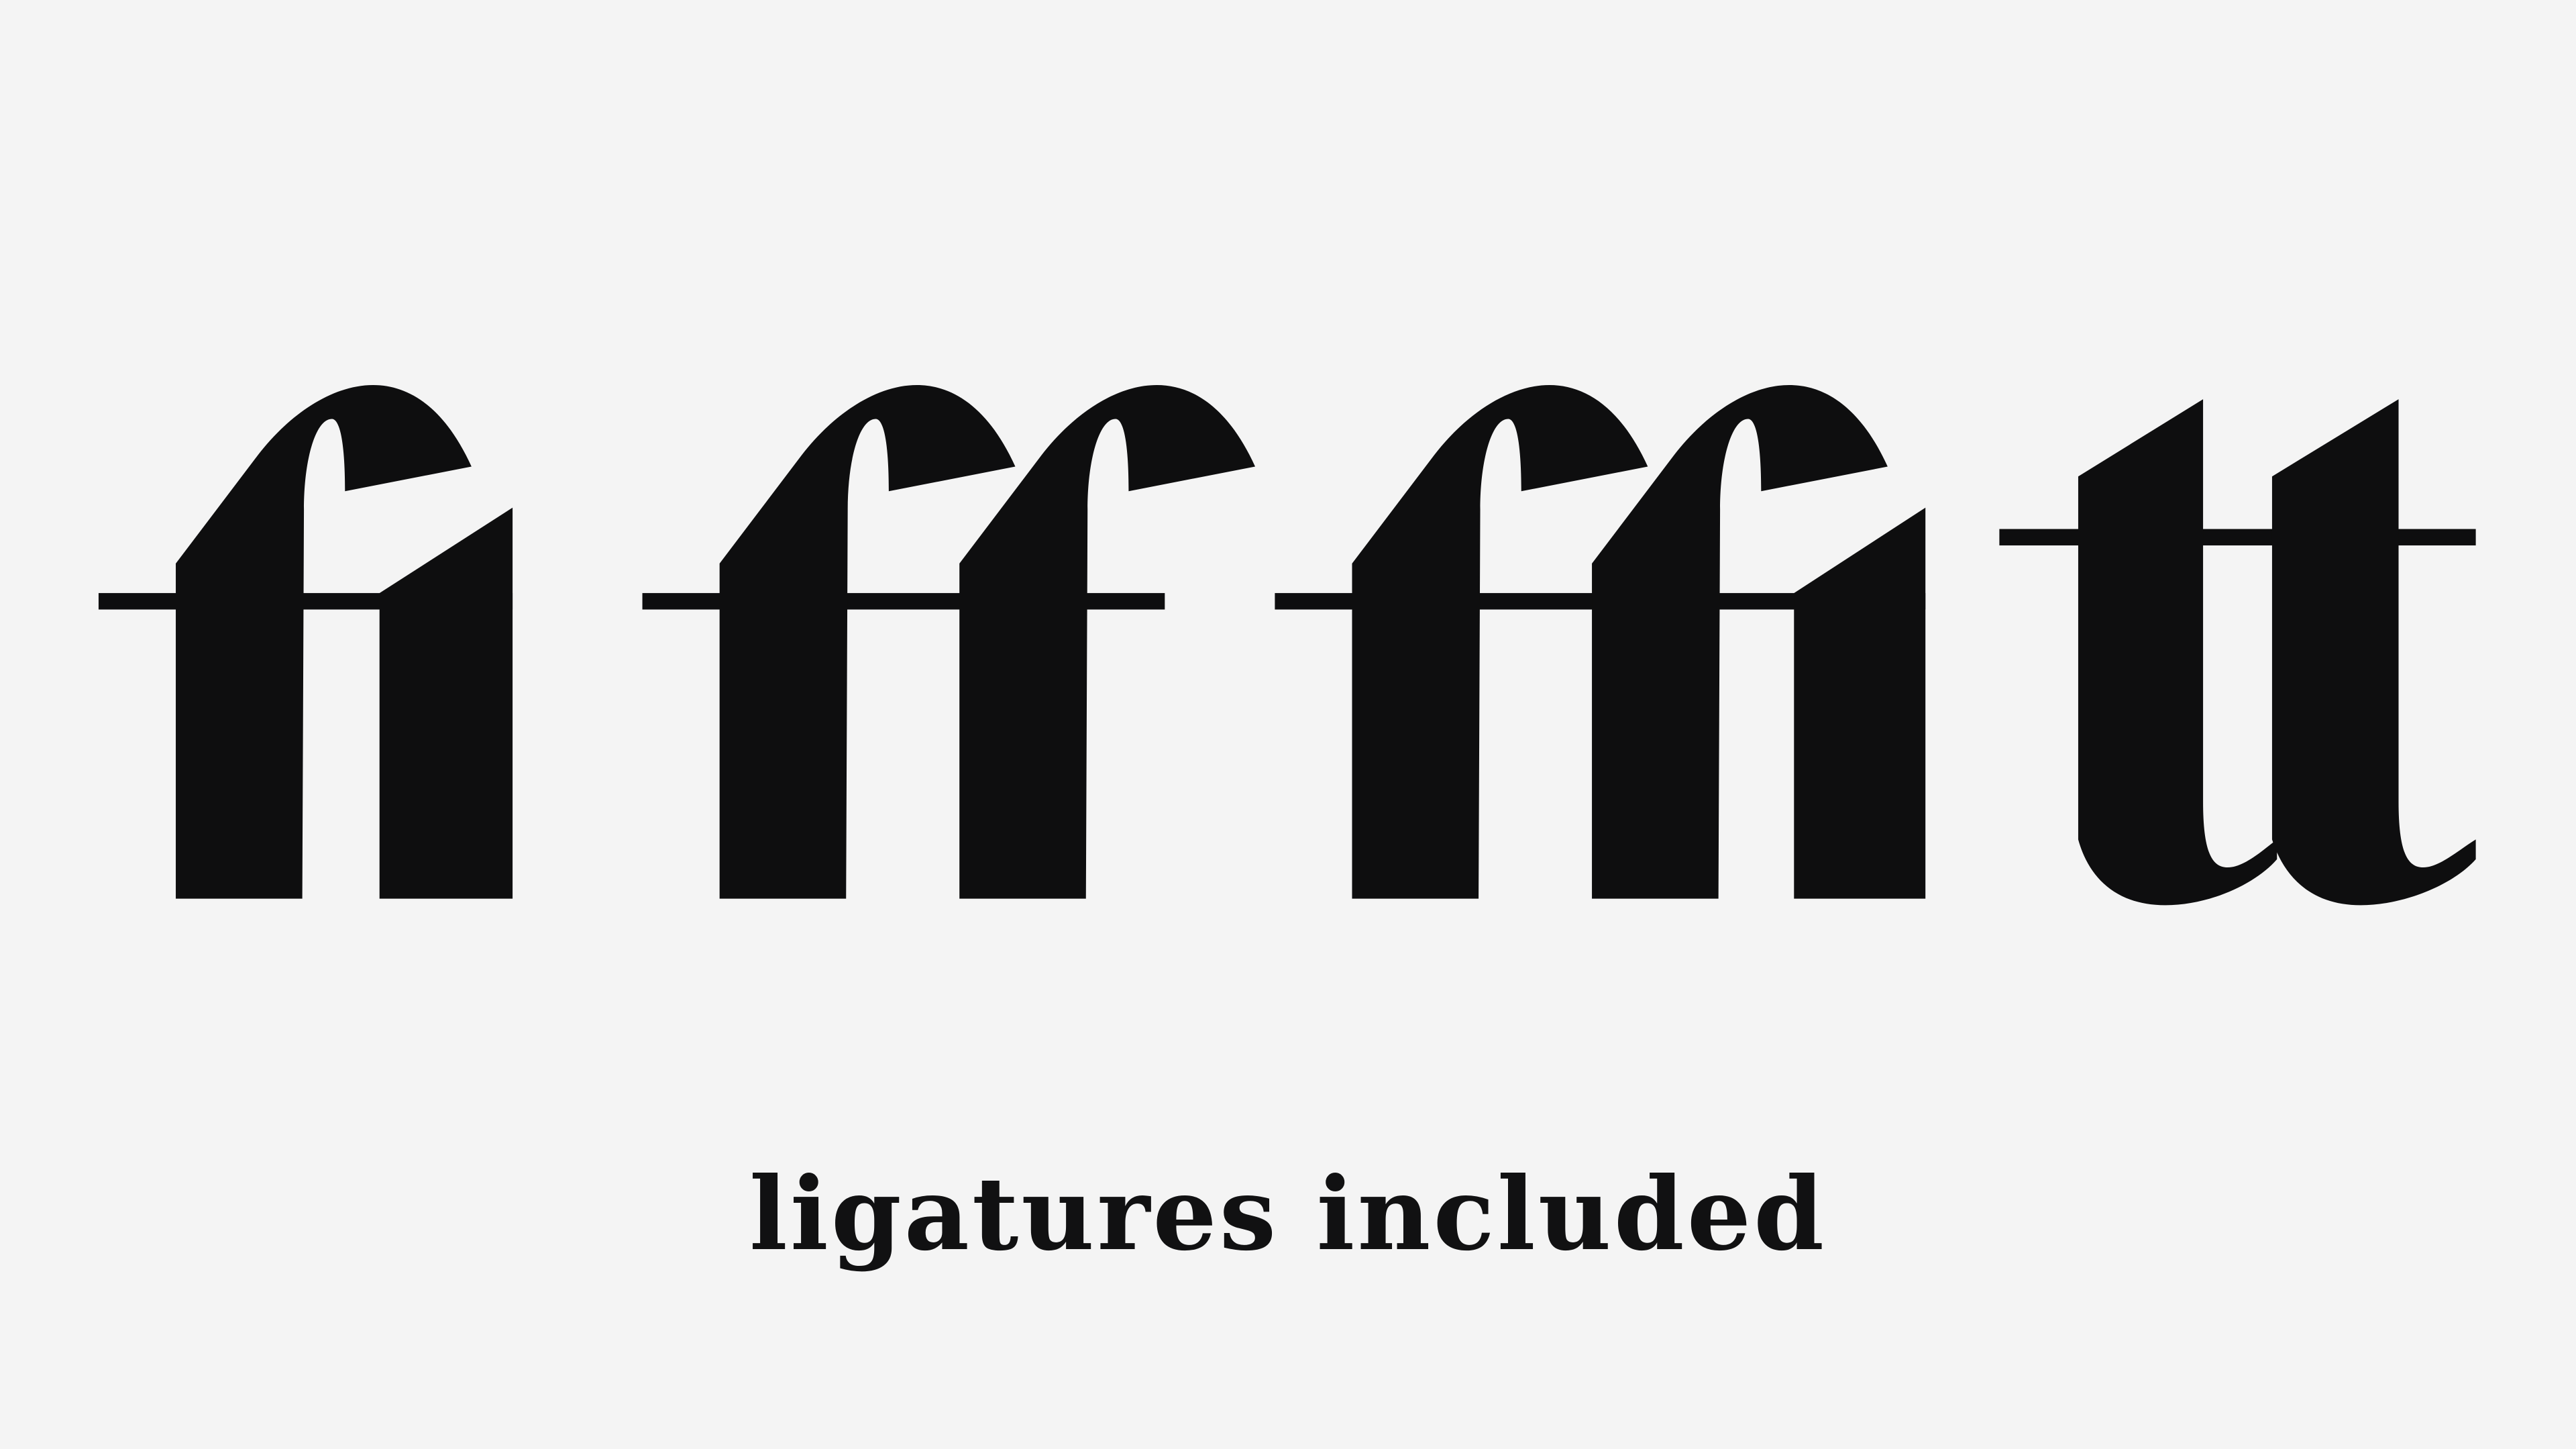 The image size is (2576, 1449). Describe the element at coordinates (305, 642) in the screenshot. I see `ligature-fi` at that location.